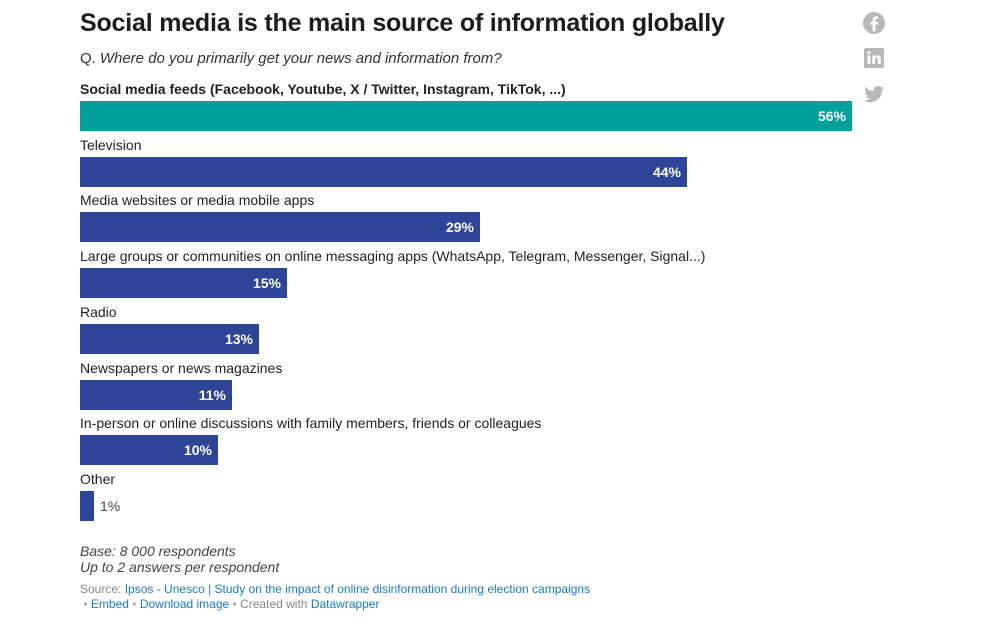  I want to click on bar-row: Other 1%, so click(480, 495).